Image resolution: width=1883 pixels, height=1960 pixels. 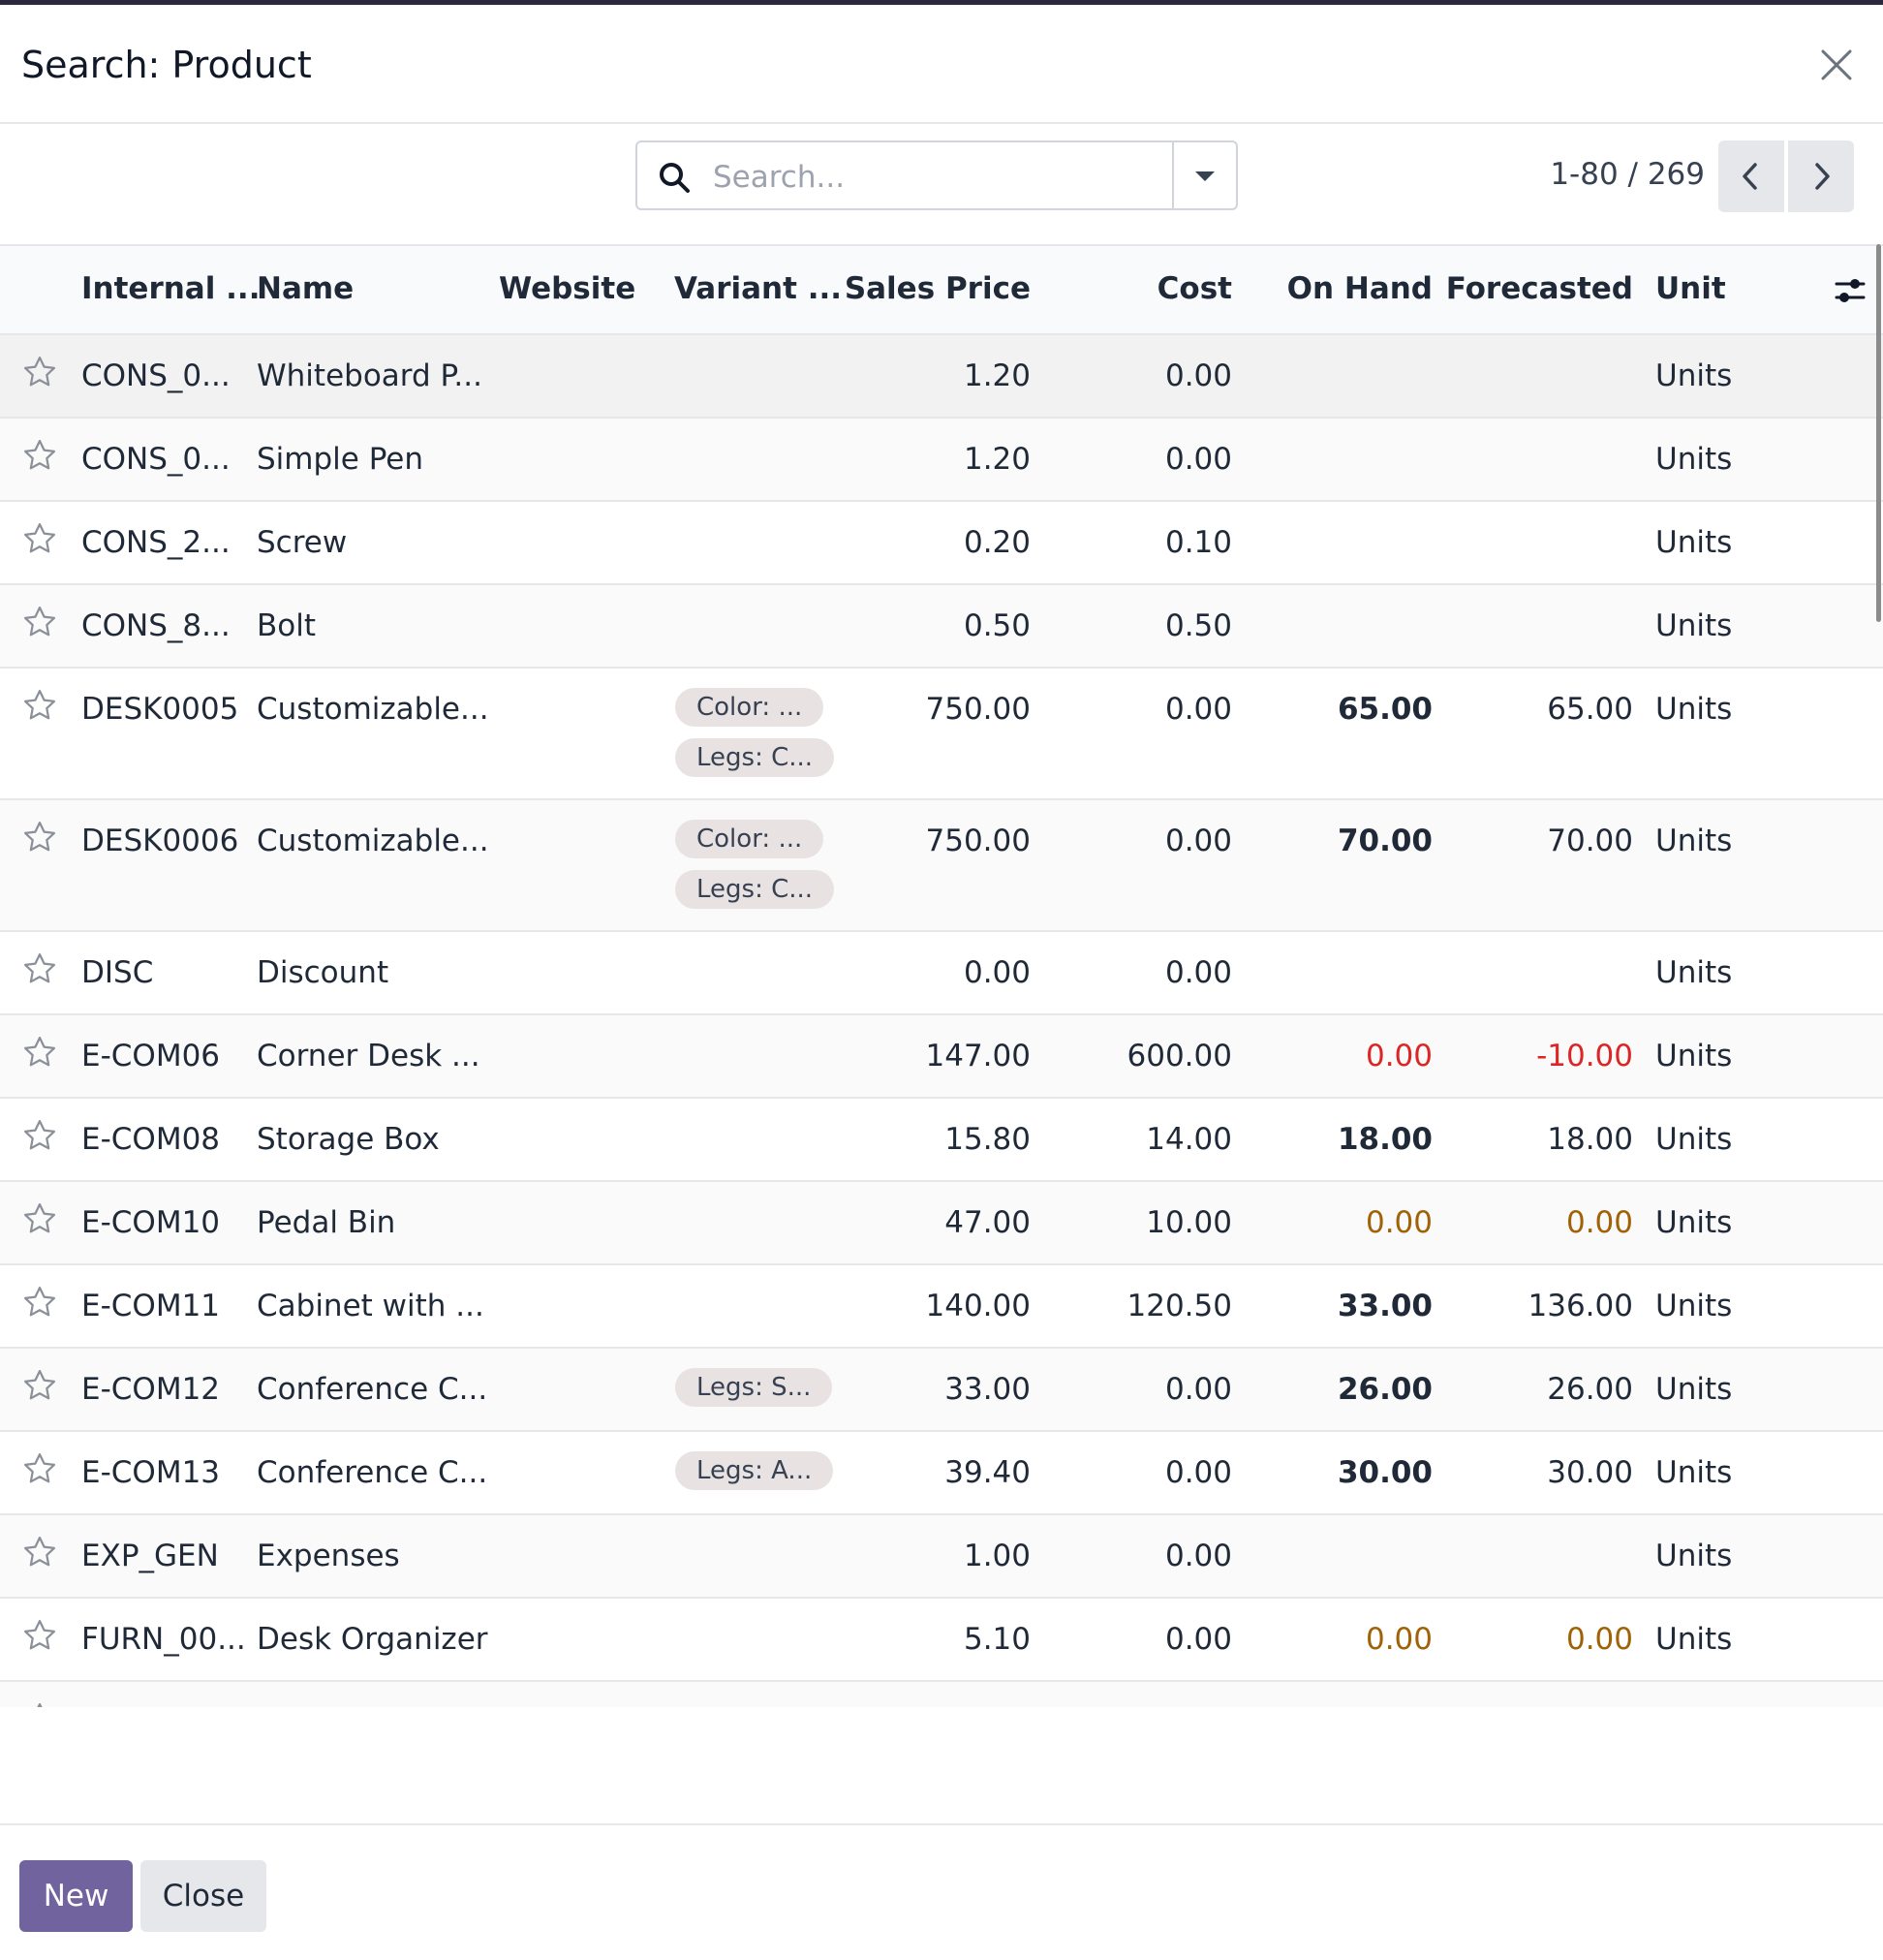 I want to click on chevron-left-icon, so click(x=1750, y=176).